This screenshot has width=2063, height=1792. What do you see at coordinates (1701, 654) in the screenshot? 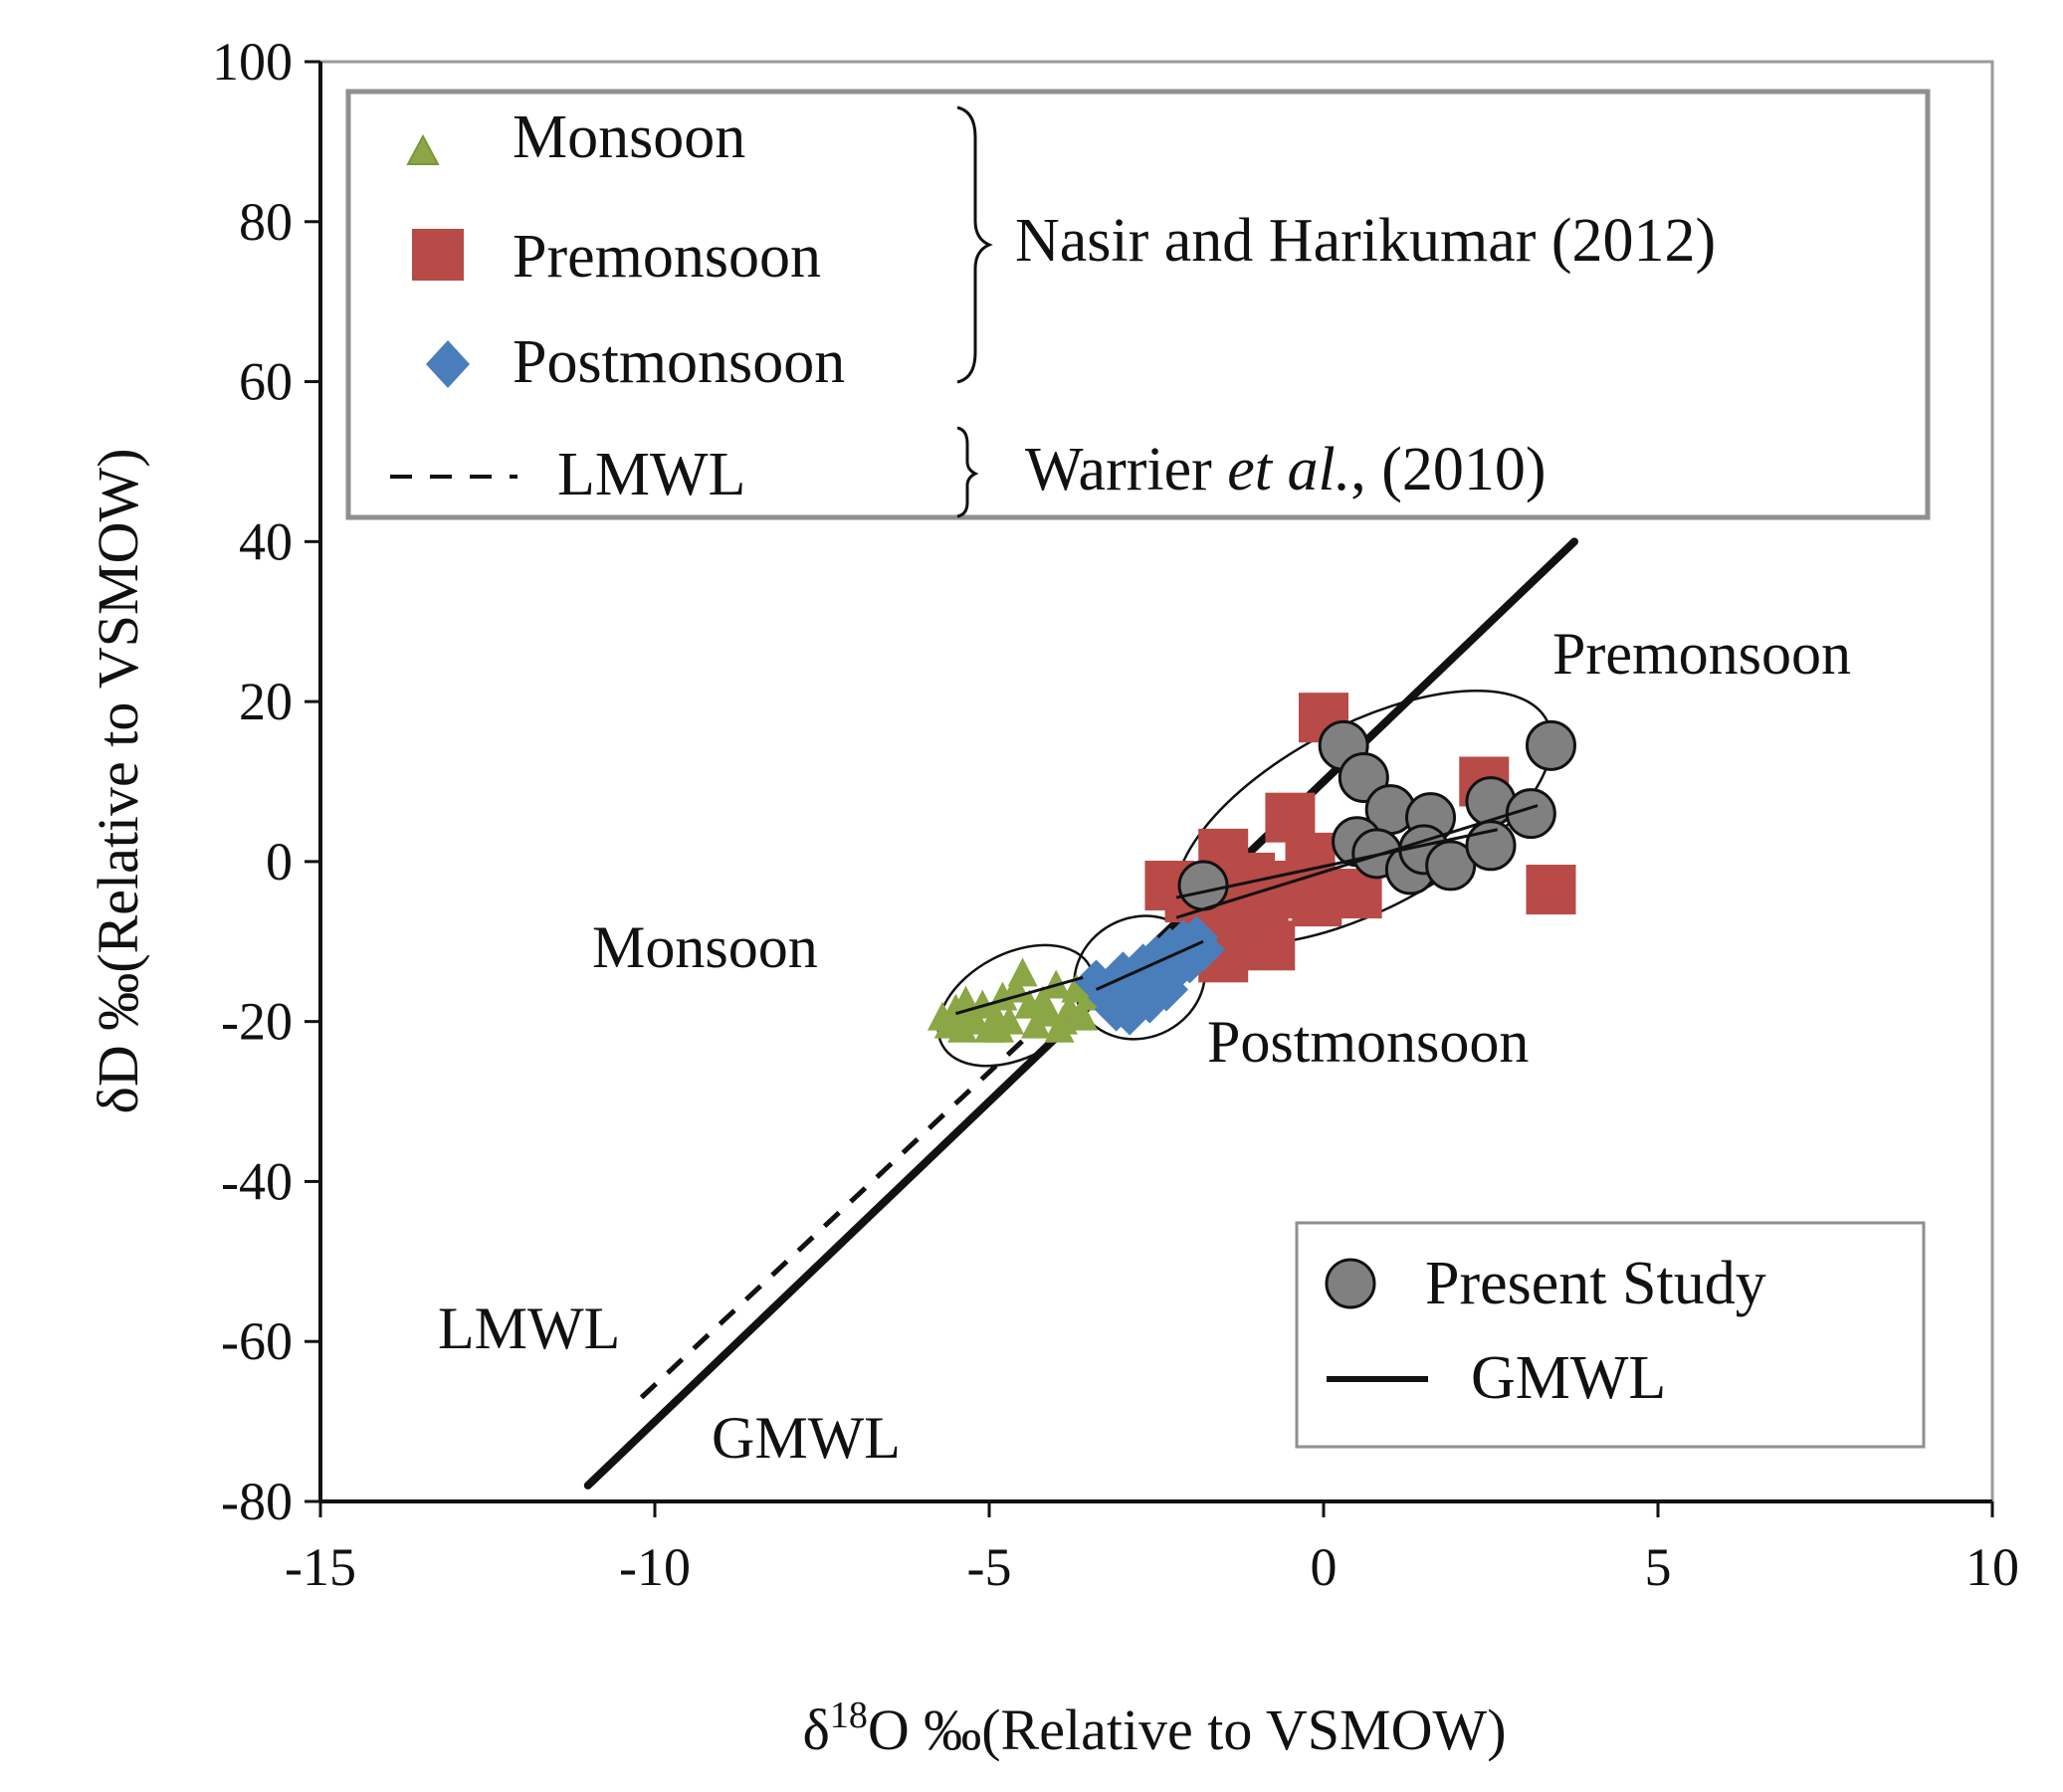
I see `annotation-premonsoon: Premonsoon` at bounding box center [1701, 654].